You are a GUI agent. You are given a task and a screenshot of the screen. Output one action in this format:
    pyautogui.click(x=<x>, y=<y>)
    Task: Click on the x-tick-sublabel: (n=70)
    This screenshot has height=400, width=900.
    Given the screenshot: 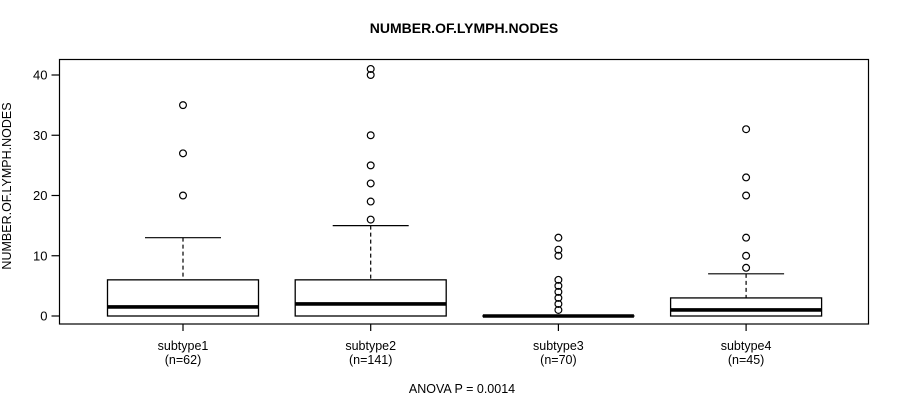 What is the action you would take?
    pyautogui.click(x=558, y=360)
    